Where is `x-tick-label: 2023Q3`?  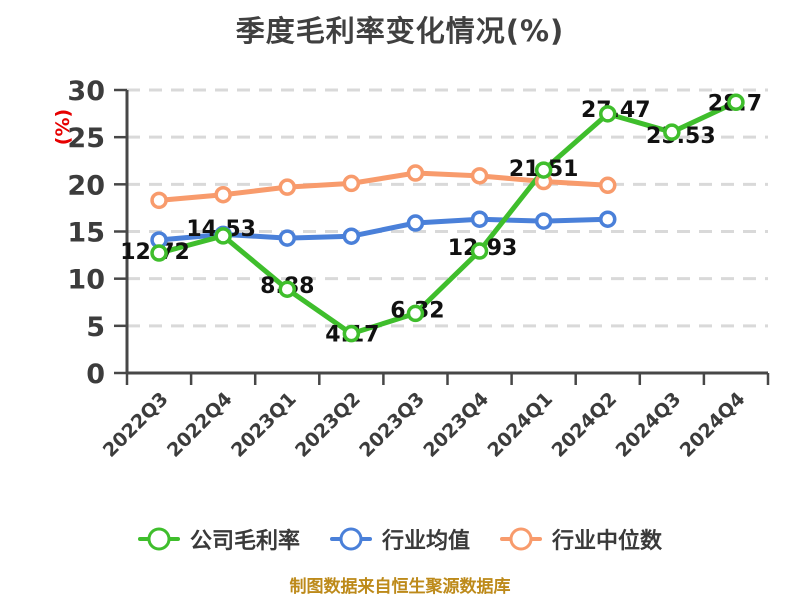 x-tick-label: 2023Q3 is located at coordinates (392, 425).